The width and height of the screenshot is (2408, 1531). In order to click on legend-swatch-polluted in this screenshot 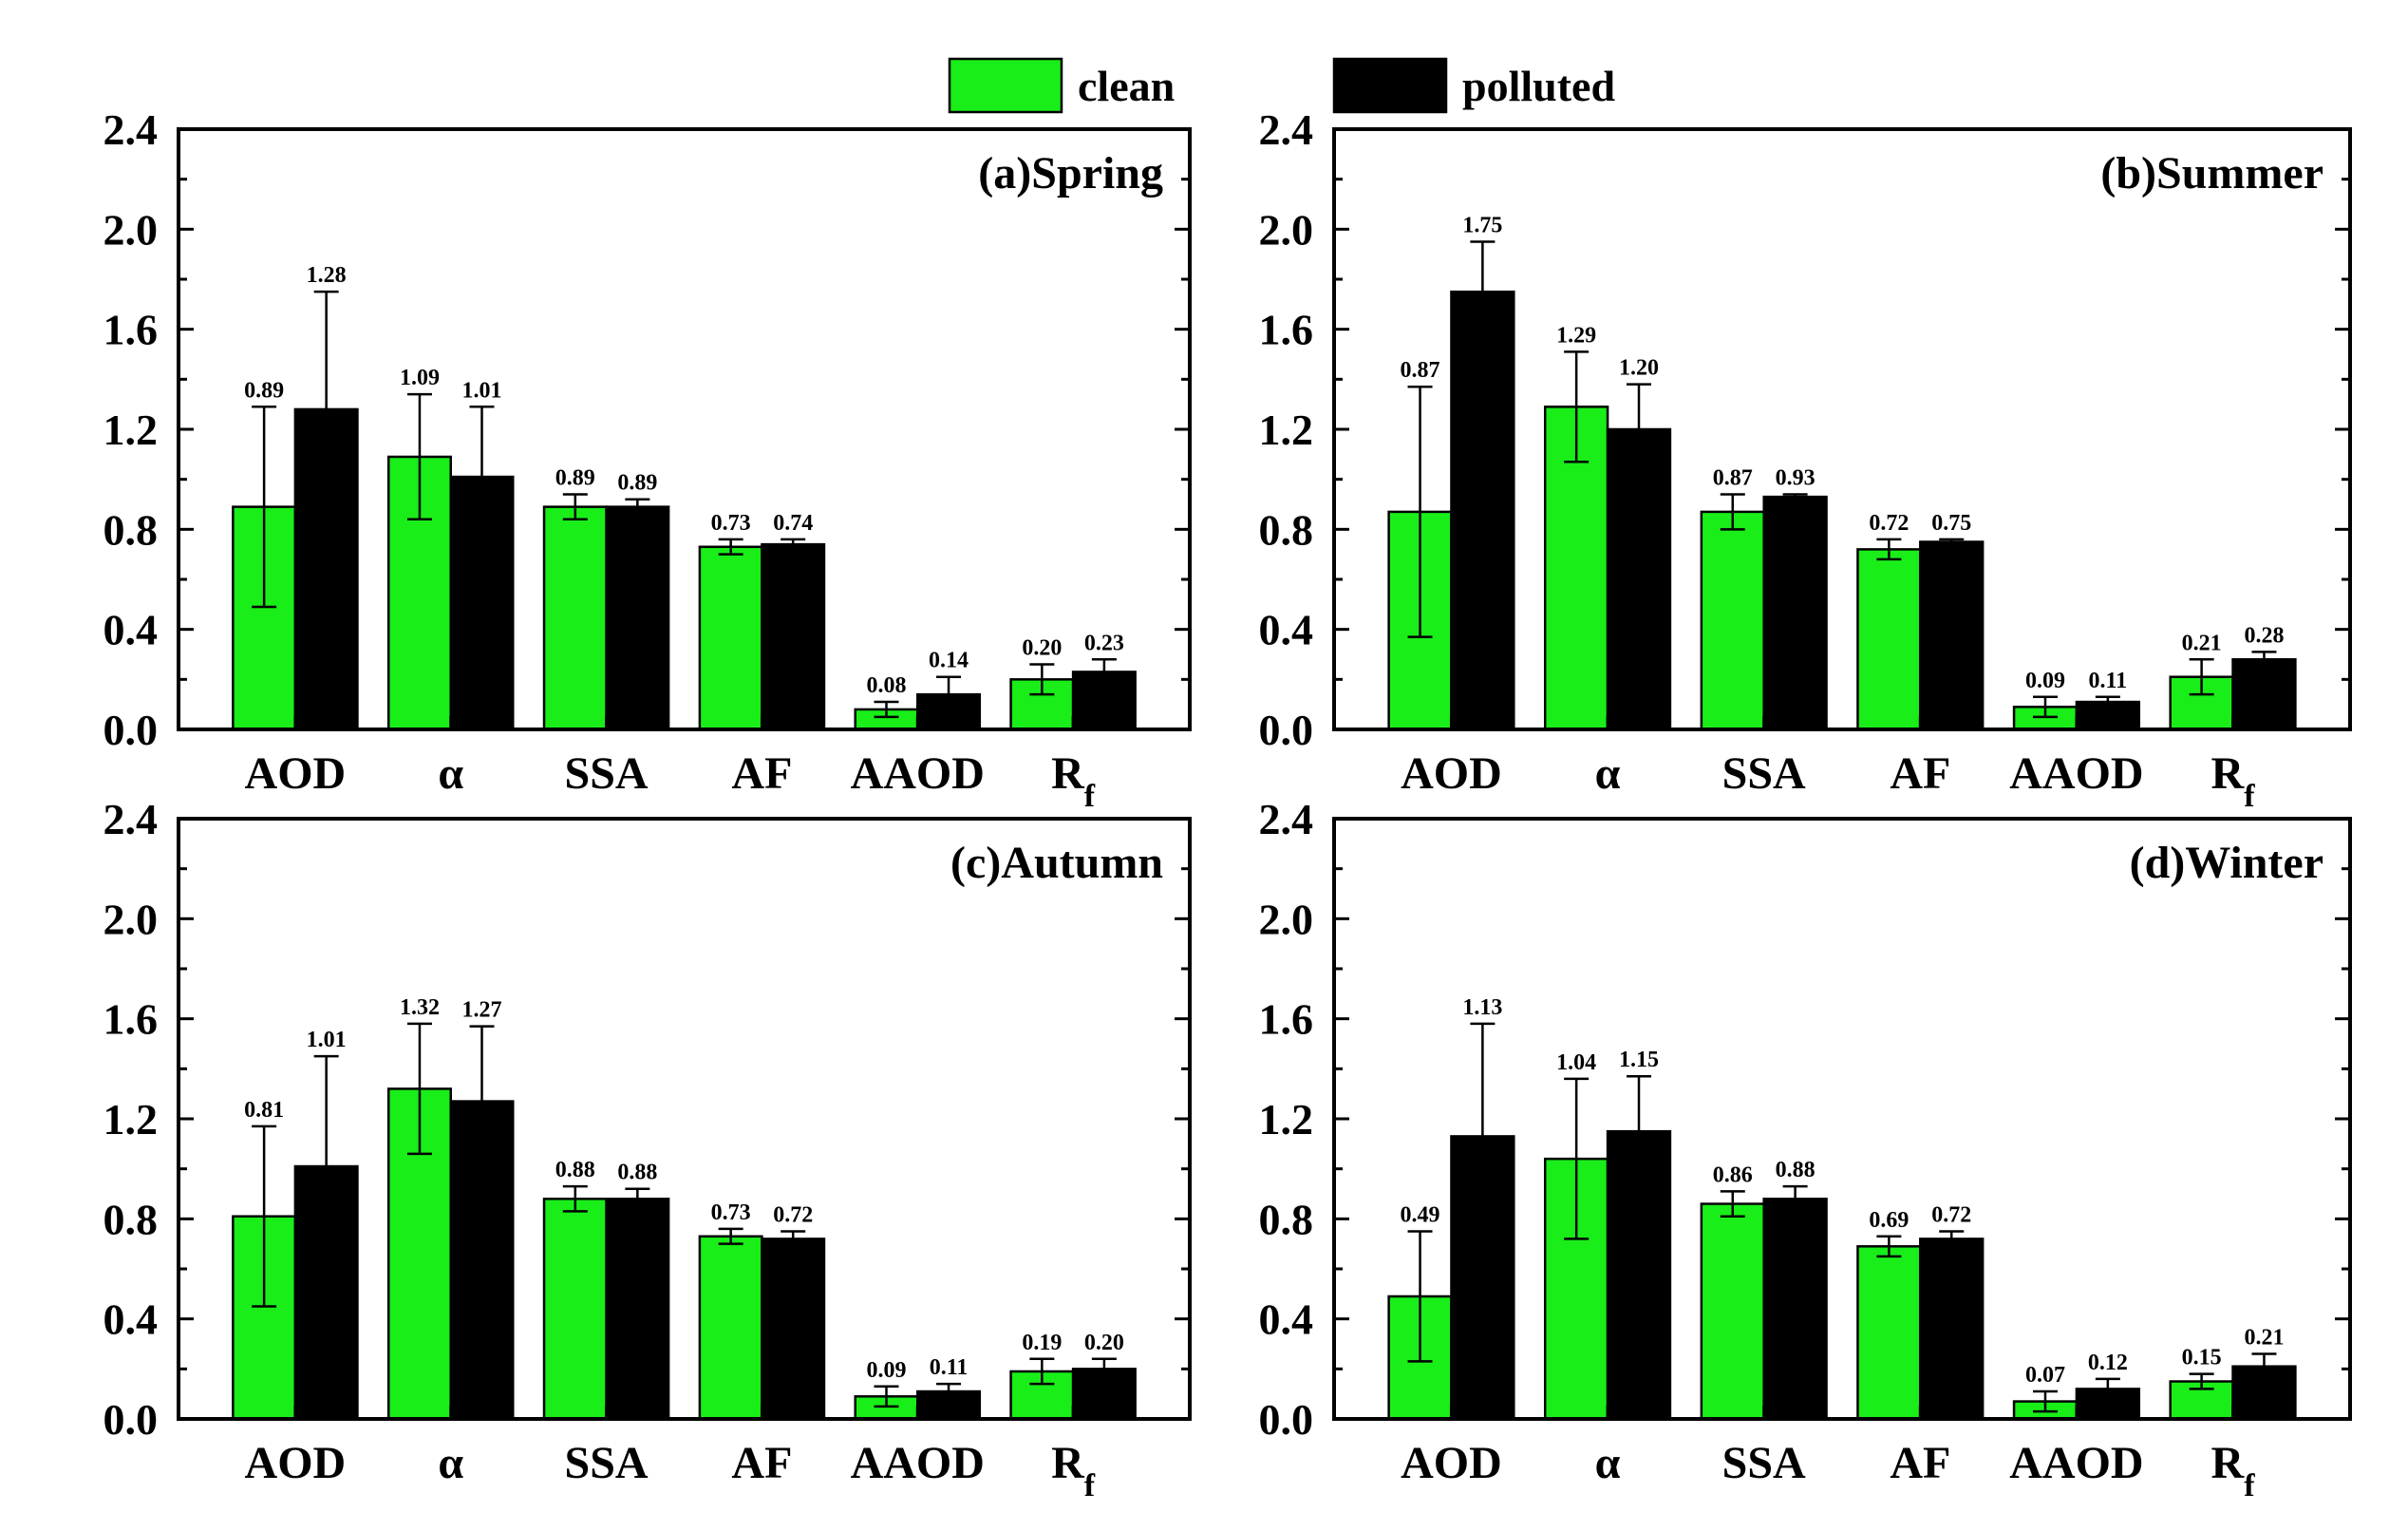, I will do `click(1390, 86)`.